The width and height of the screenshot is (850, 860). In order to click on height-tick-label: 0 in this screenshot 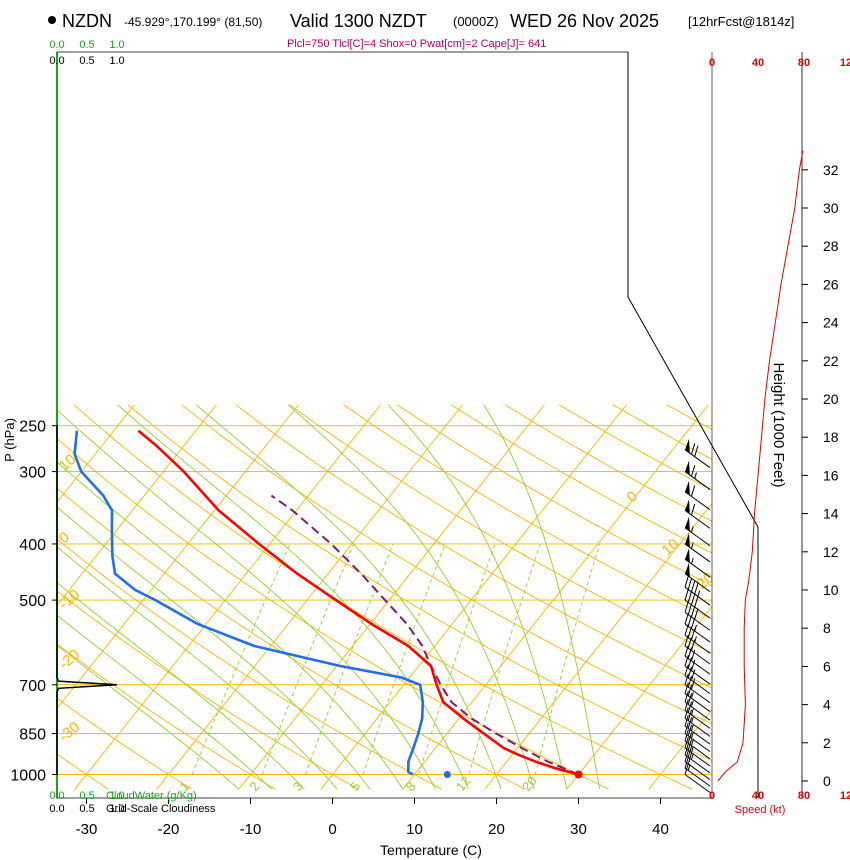, I will do `click(827, 781)`.